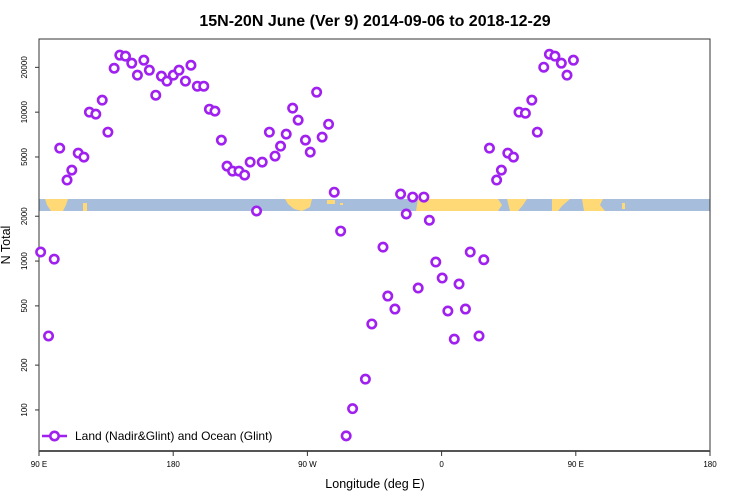 The height and width of the screenshot is (500, 750). Describe the element at coordinates (24, 67) in the screenshot. I see `y-tick-label: 20000` at that location.